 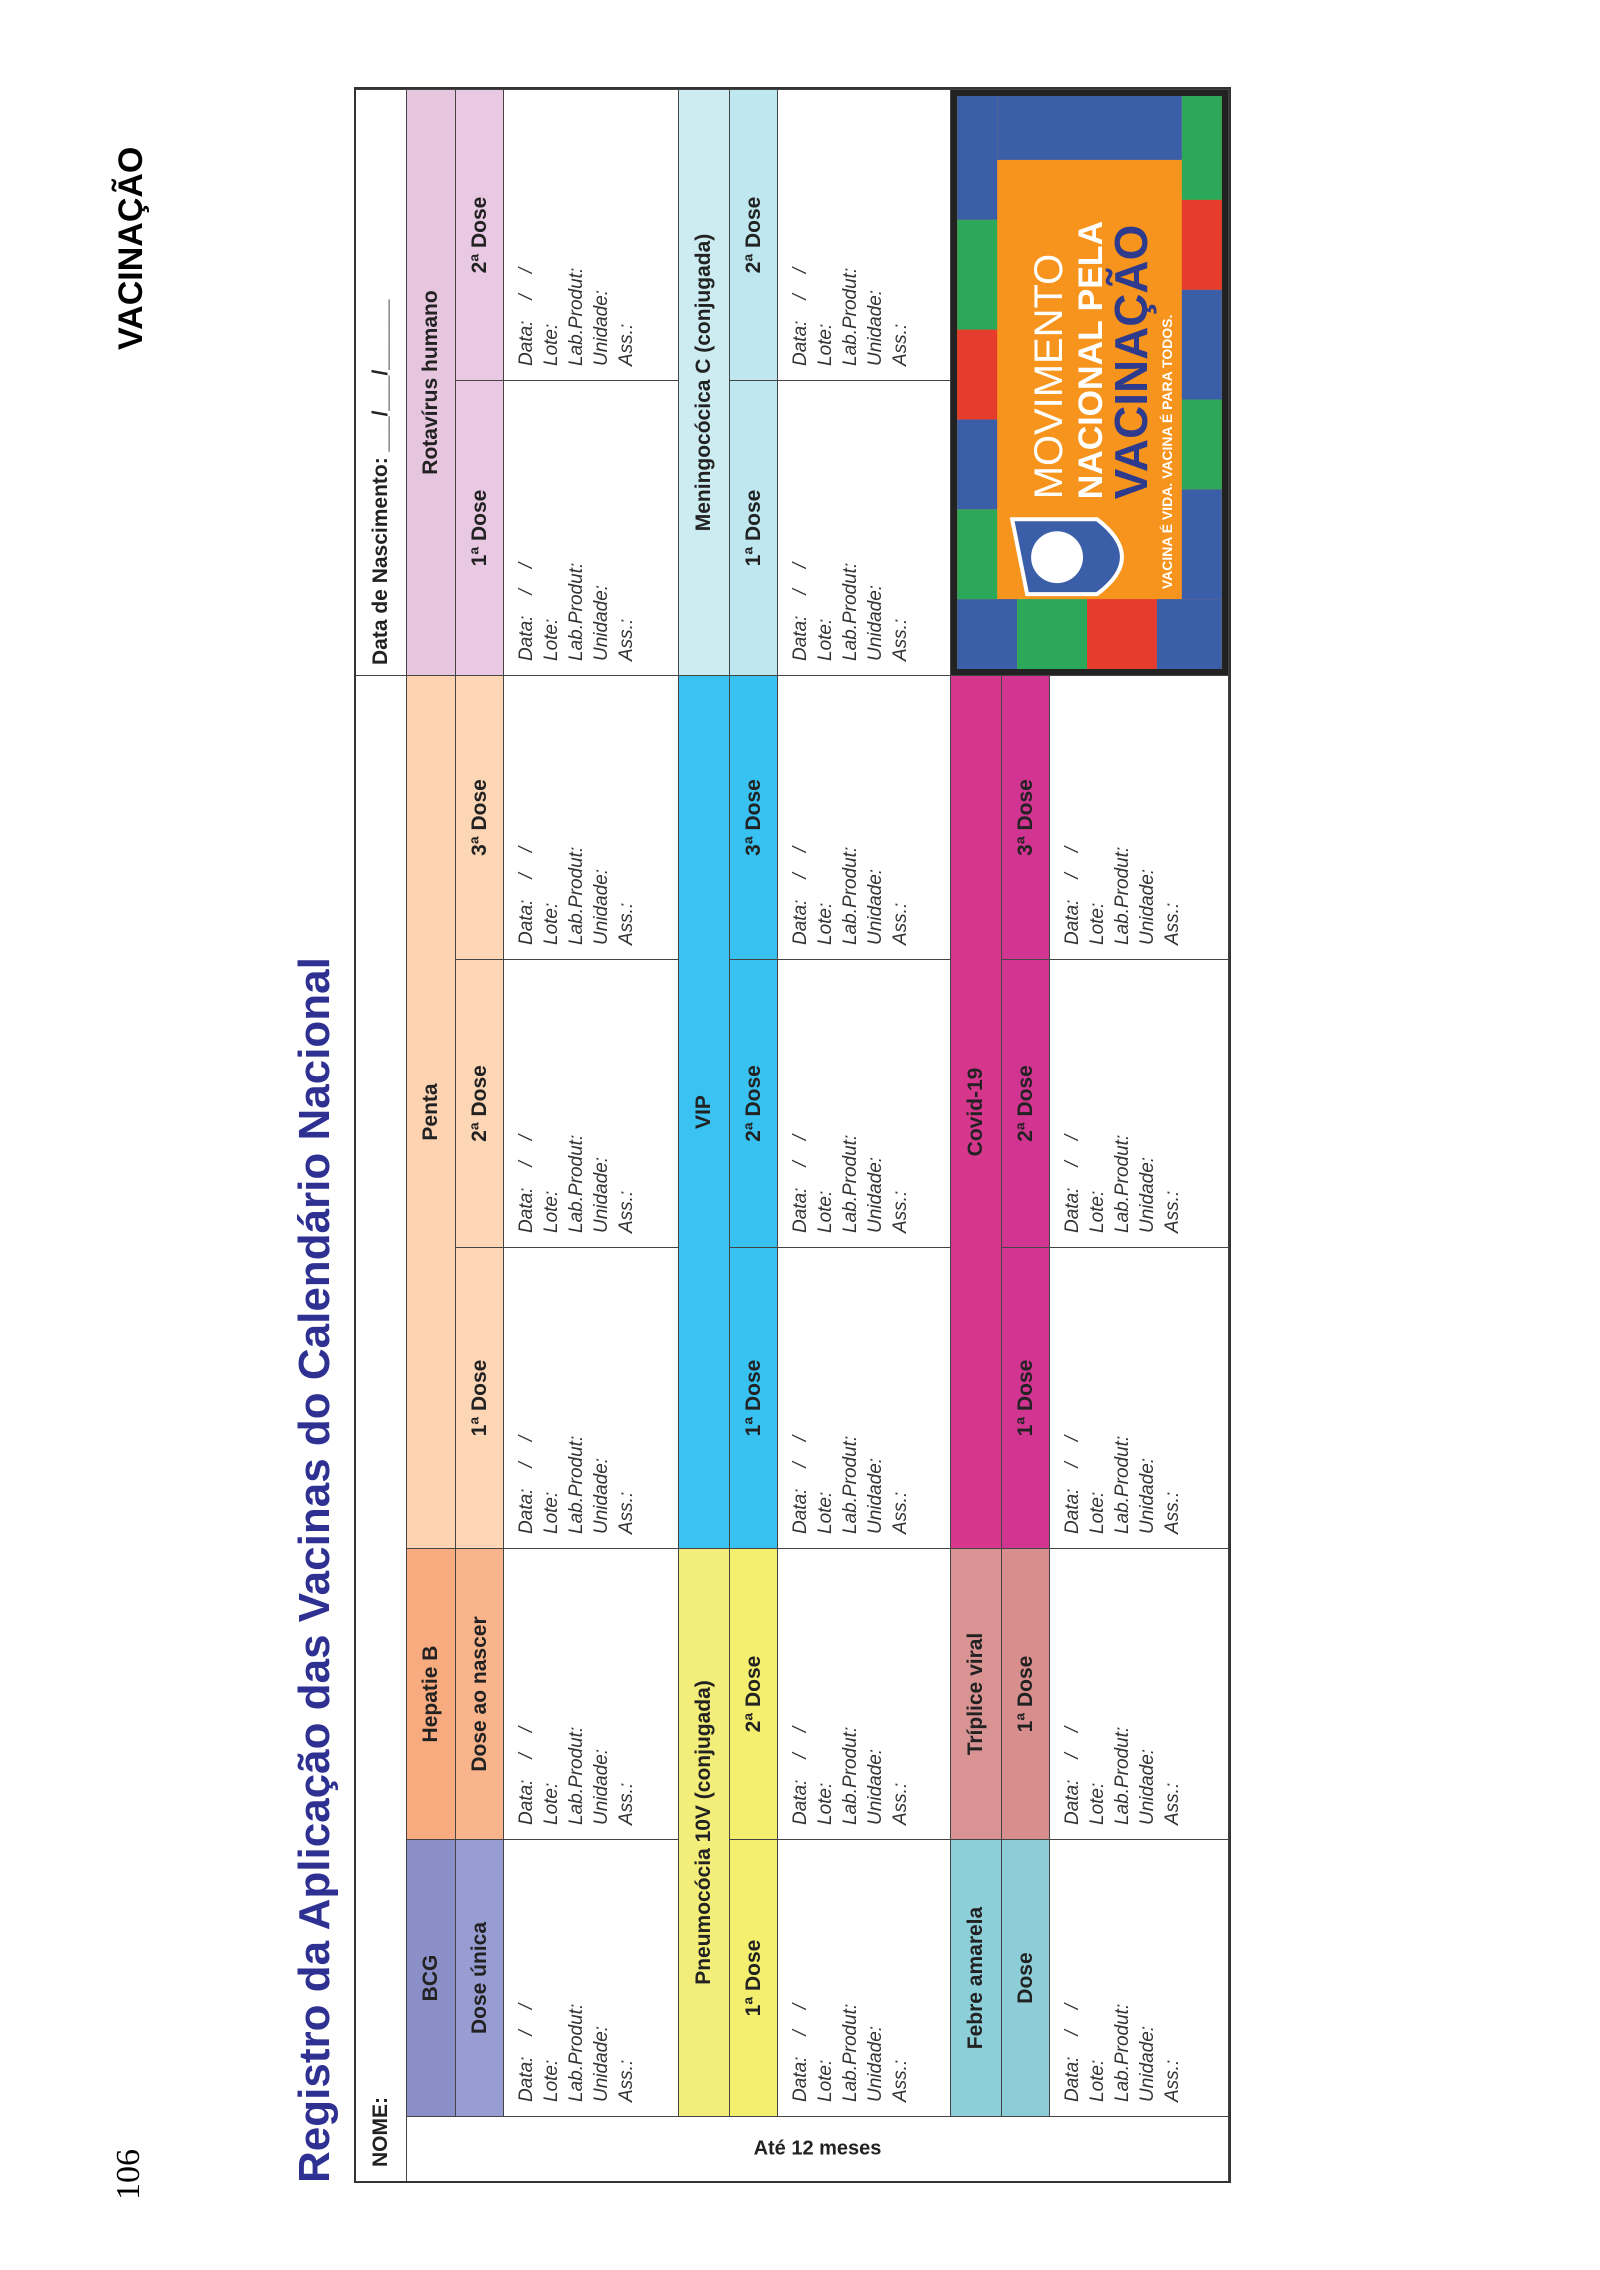 I want to click on side-label: Até 12 meses, so click(x=817, y=2148).